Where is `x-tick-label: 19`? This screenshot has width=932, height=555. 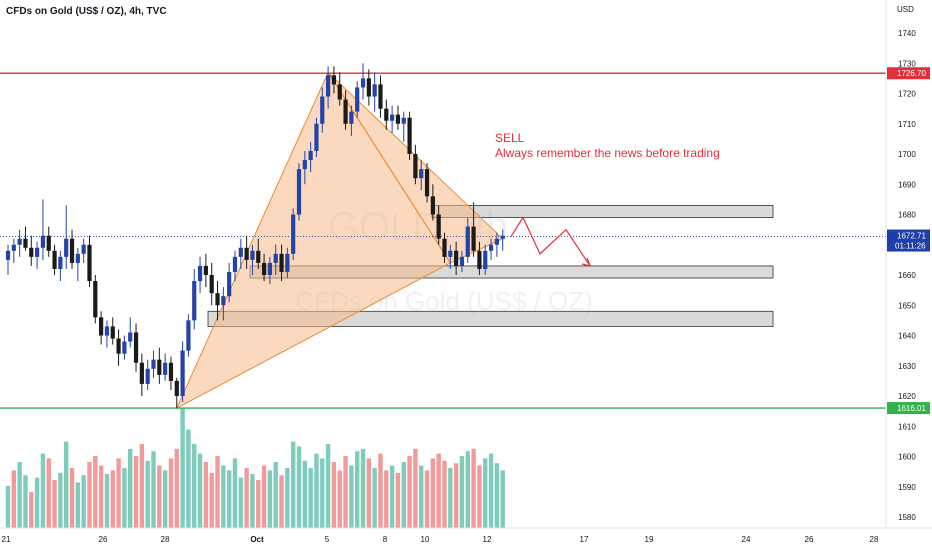
x-tick-label: 19 is located at coordinates (649, 539).